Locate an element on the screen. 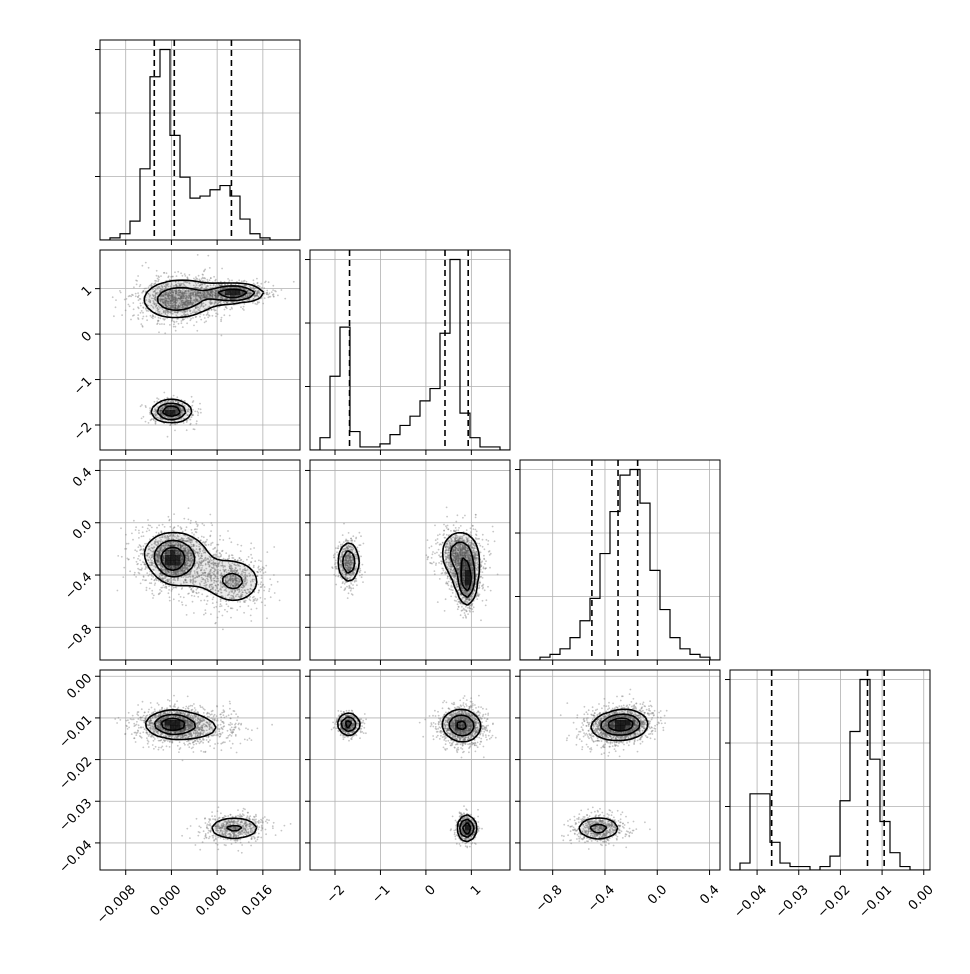 Image resolution: width=970 pixels, height=974 pixels. panel-content is located at coordinates (200, 140).